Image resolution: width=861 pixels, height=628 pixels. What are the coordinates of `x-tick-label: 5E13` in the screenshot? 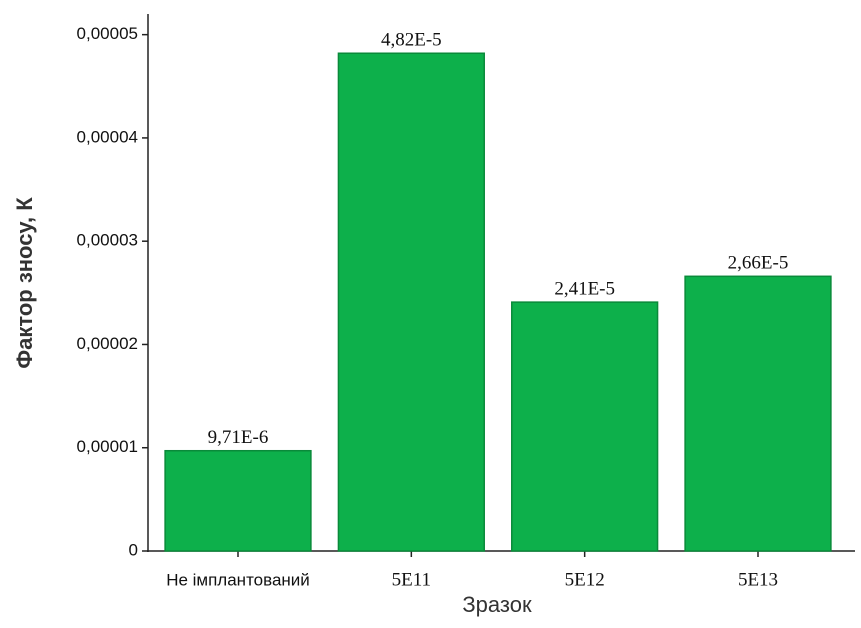 It's located at (758, 579).